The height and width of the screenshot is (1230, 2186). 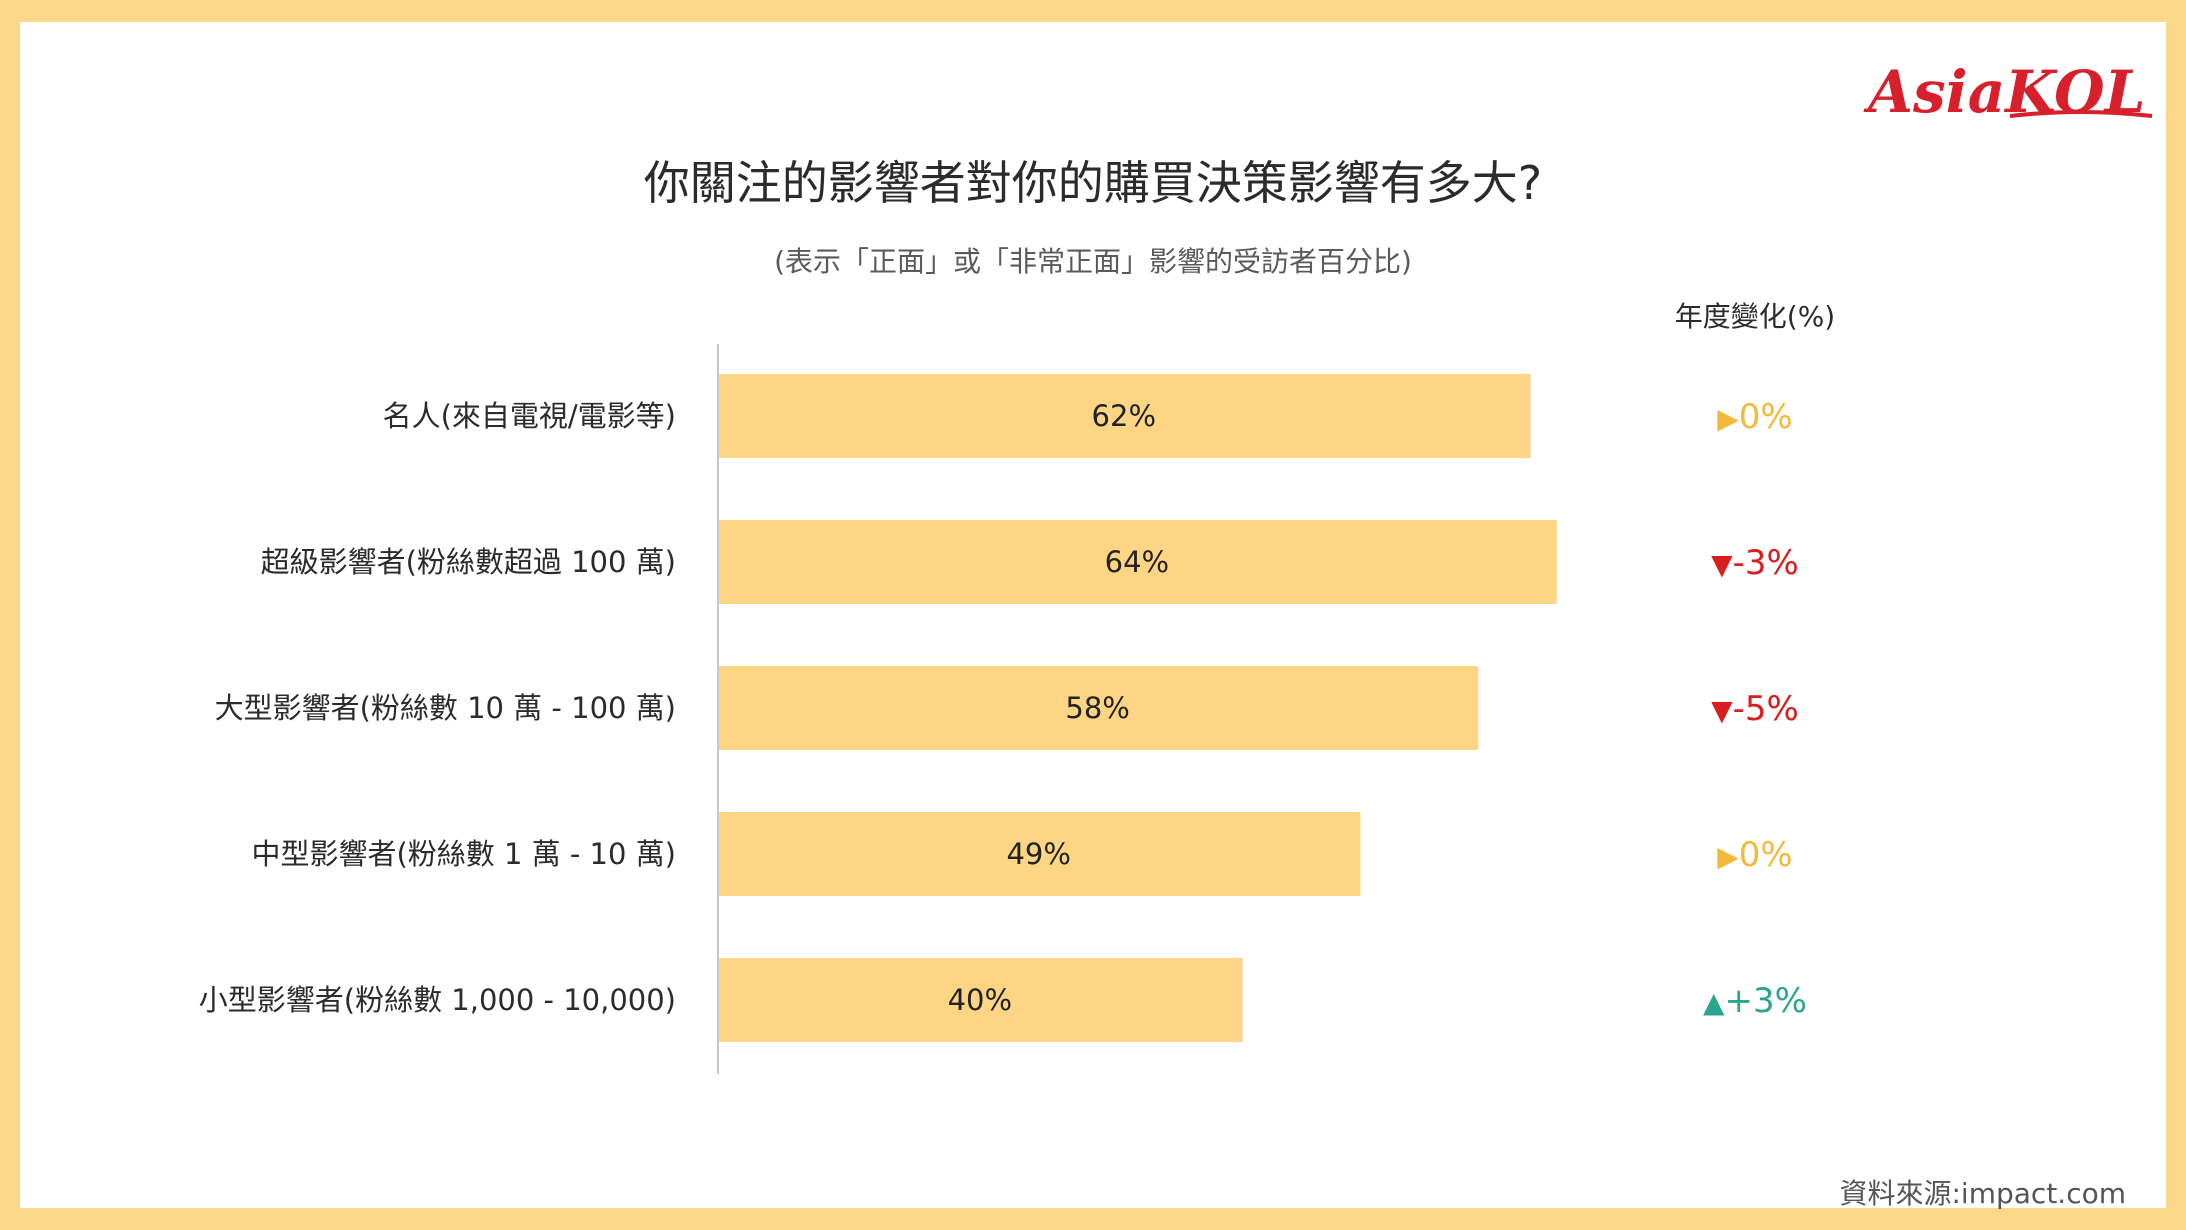 I want to click on bar-value-label: 49%, so click(x=1038, y=854).